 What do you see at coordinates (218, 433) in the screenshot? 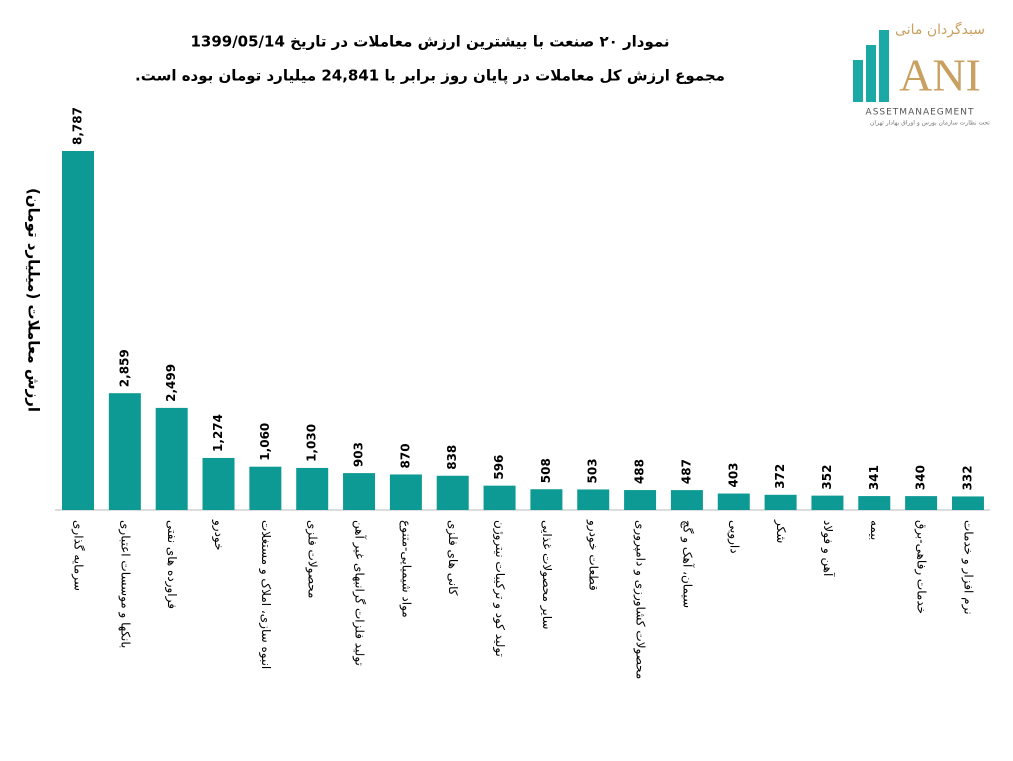
I see `value-label: 1,274` at bounding box center [218, 433].